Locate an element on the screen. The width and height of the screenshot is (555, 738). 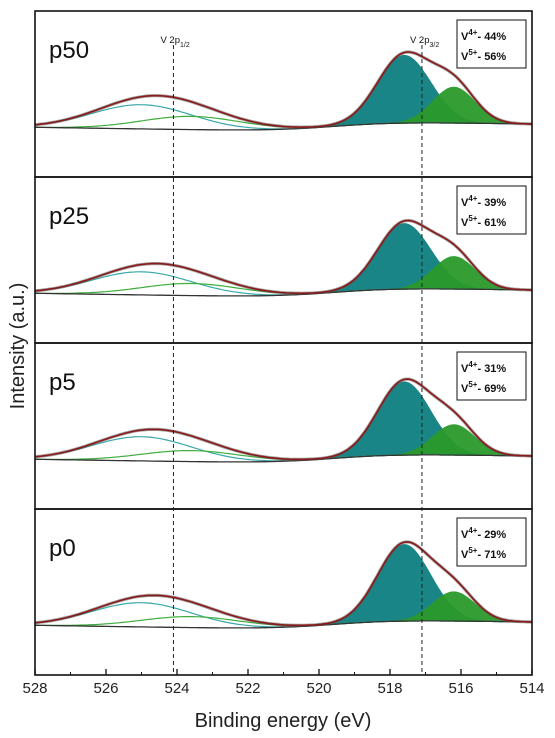
reference-label-2: V 2p3/2 is located at coordinates (424, 42).